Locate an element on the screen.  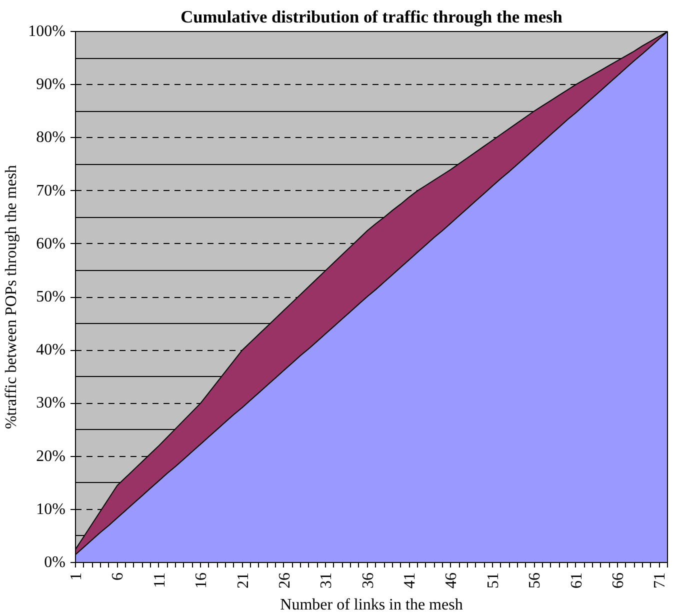
y-axis-title: %traffic between POPs through the mesh is located at coordinates (11, 297).